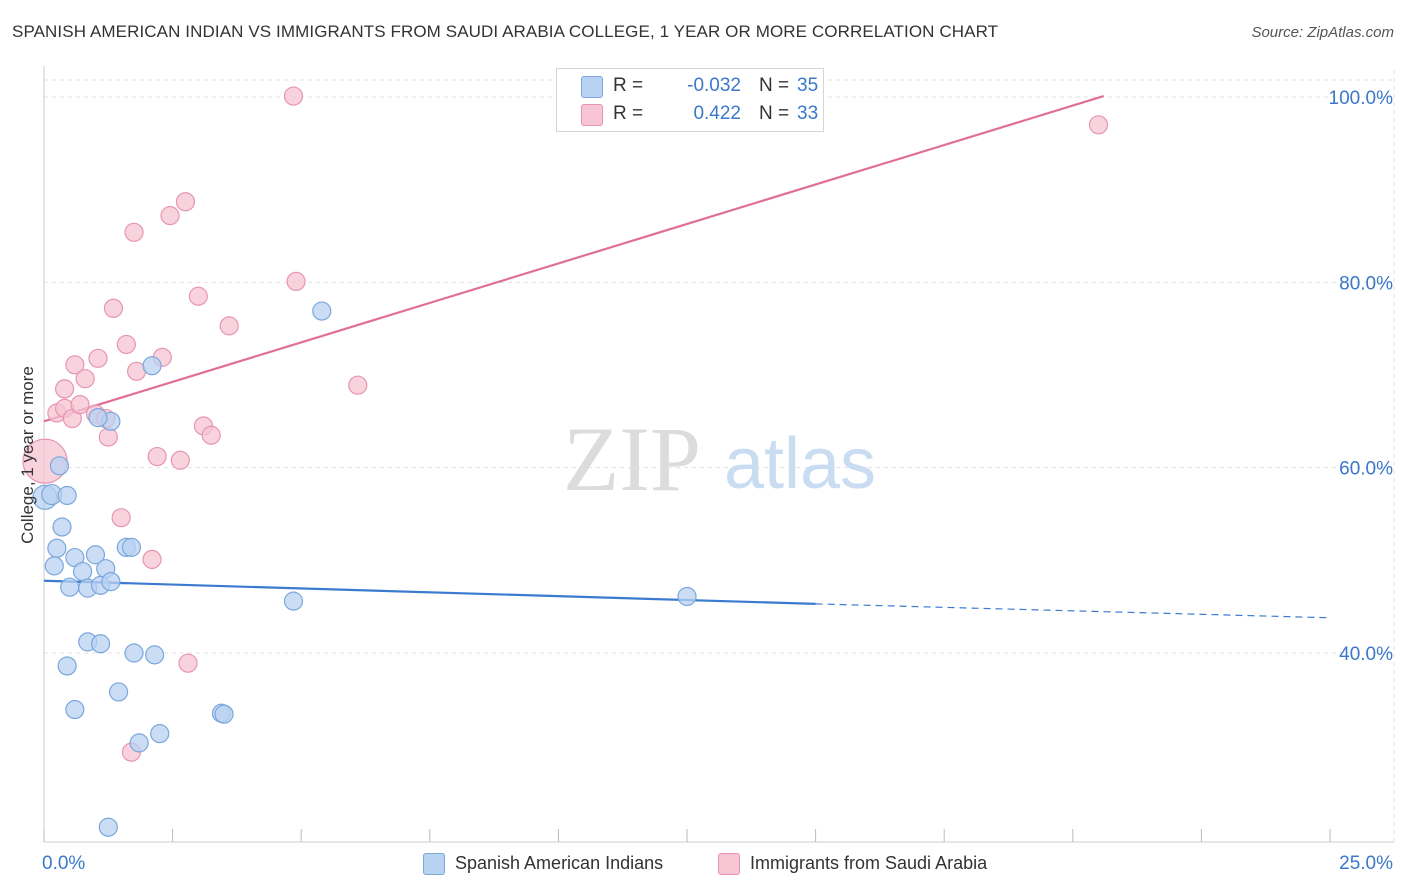 This screenshot has height=892, width=1406. I want to click on source-credit: Source: ZipAtlas.com, so click(1322, 32).